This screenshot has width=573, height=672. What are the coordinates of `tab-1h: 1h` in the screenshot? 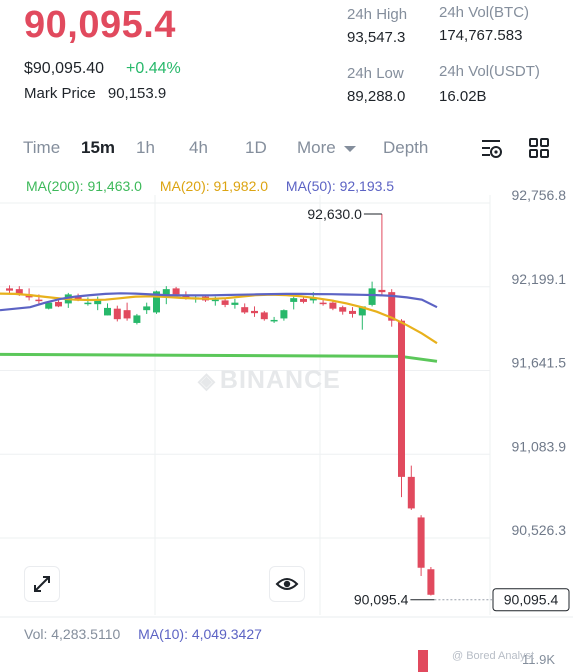 It's located at (145, 147).